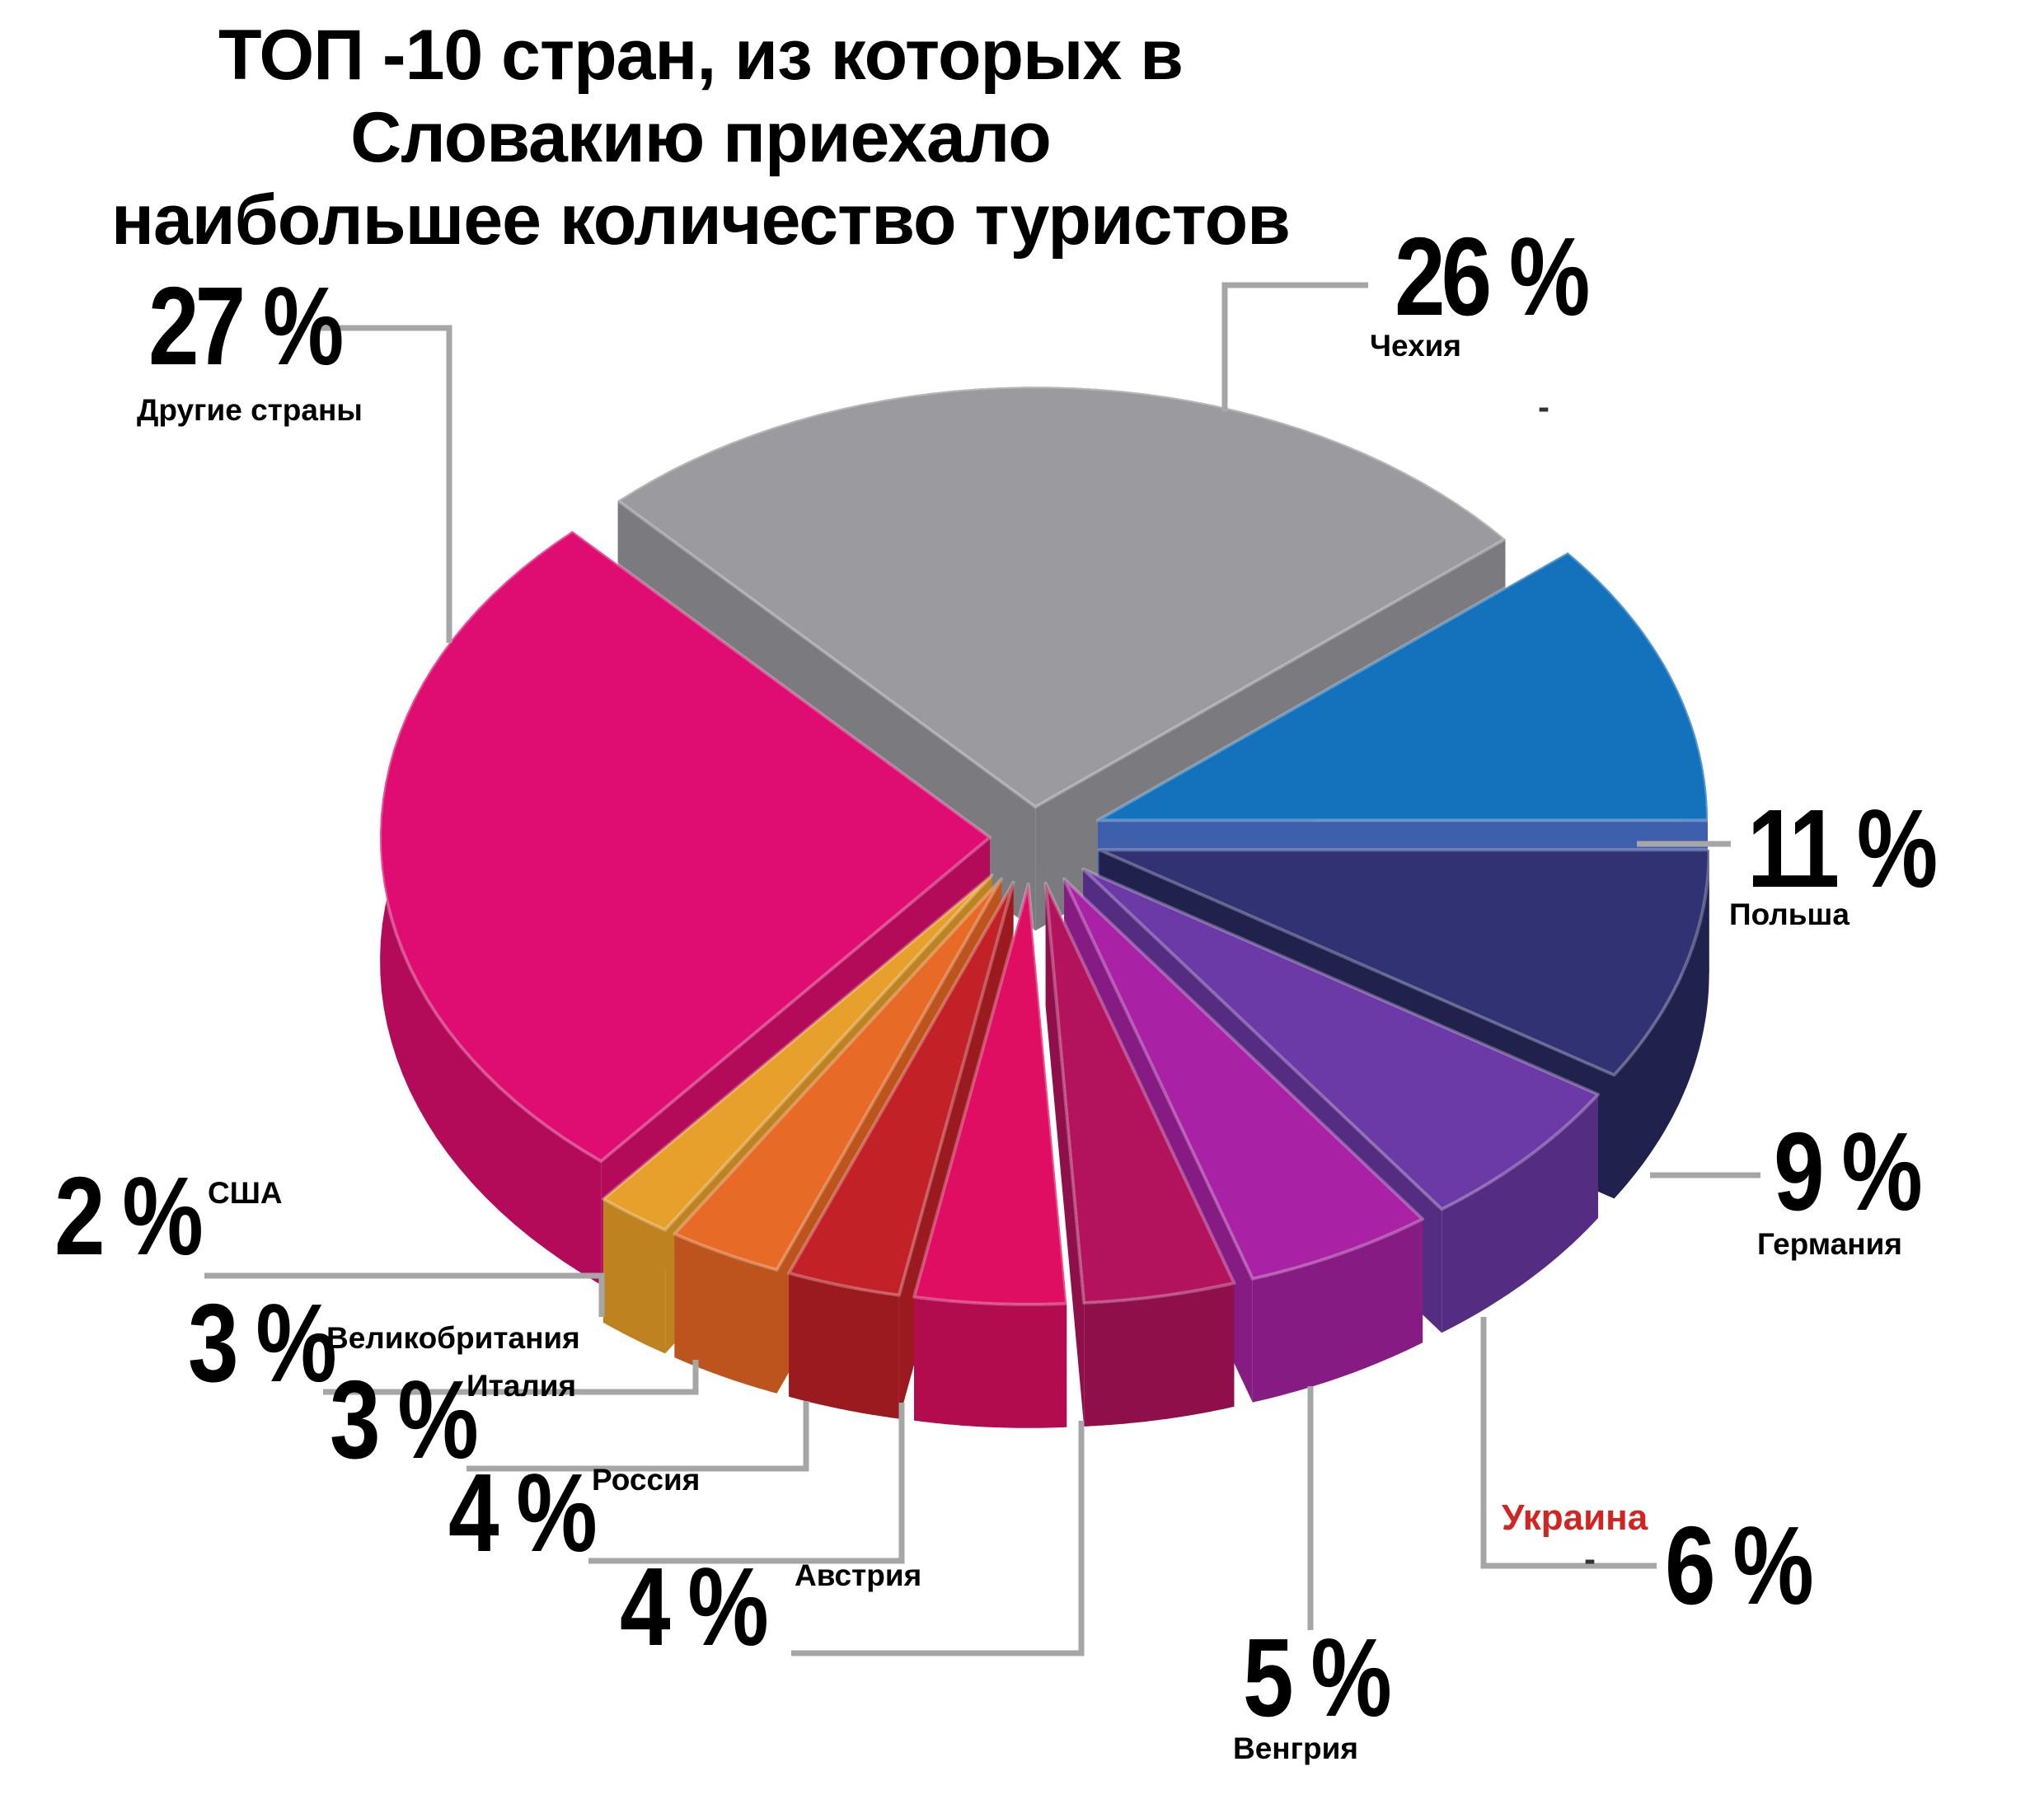 Image resolution: width=2044 pixels, height=1818 pixels. Describe the element at coordinates (404, 1294) in the screenshot. I see `leader-line-us` at that location.